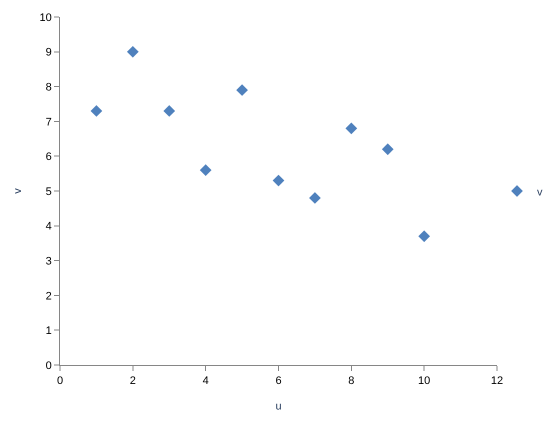  What do you see at coordinates (278, 406) in the screenshot?
I see `x-axis-title: u` at bounding box center [278, 406].